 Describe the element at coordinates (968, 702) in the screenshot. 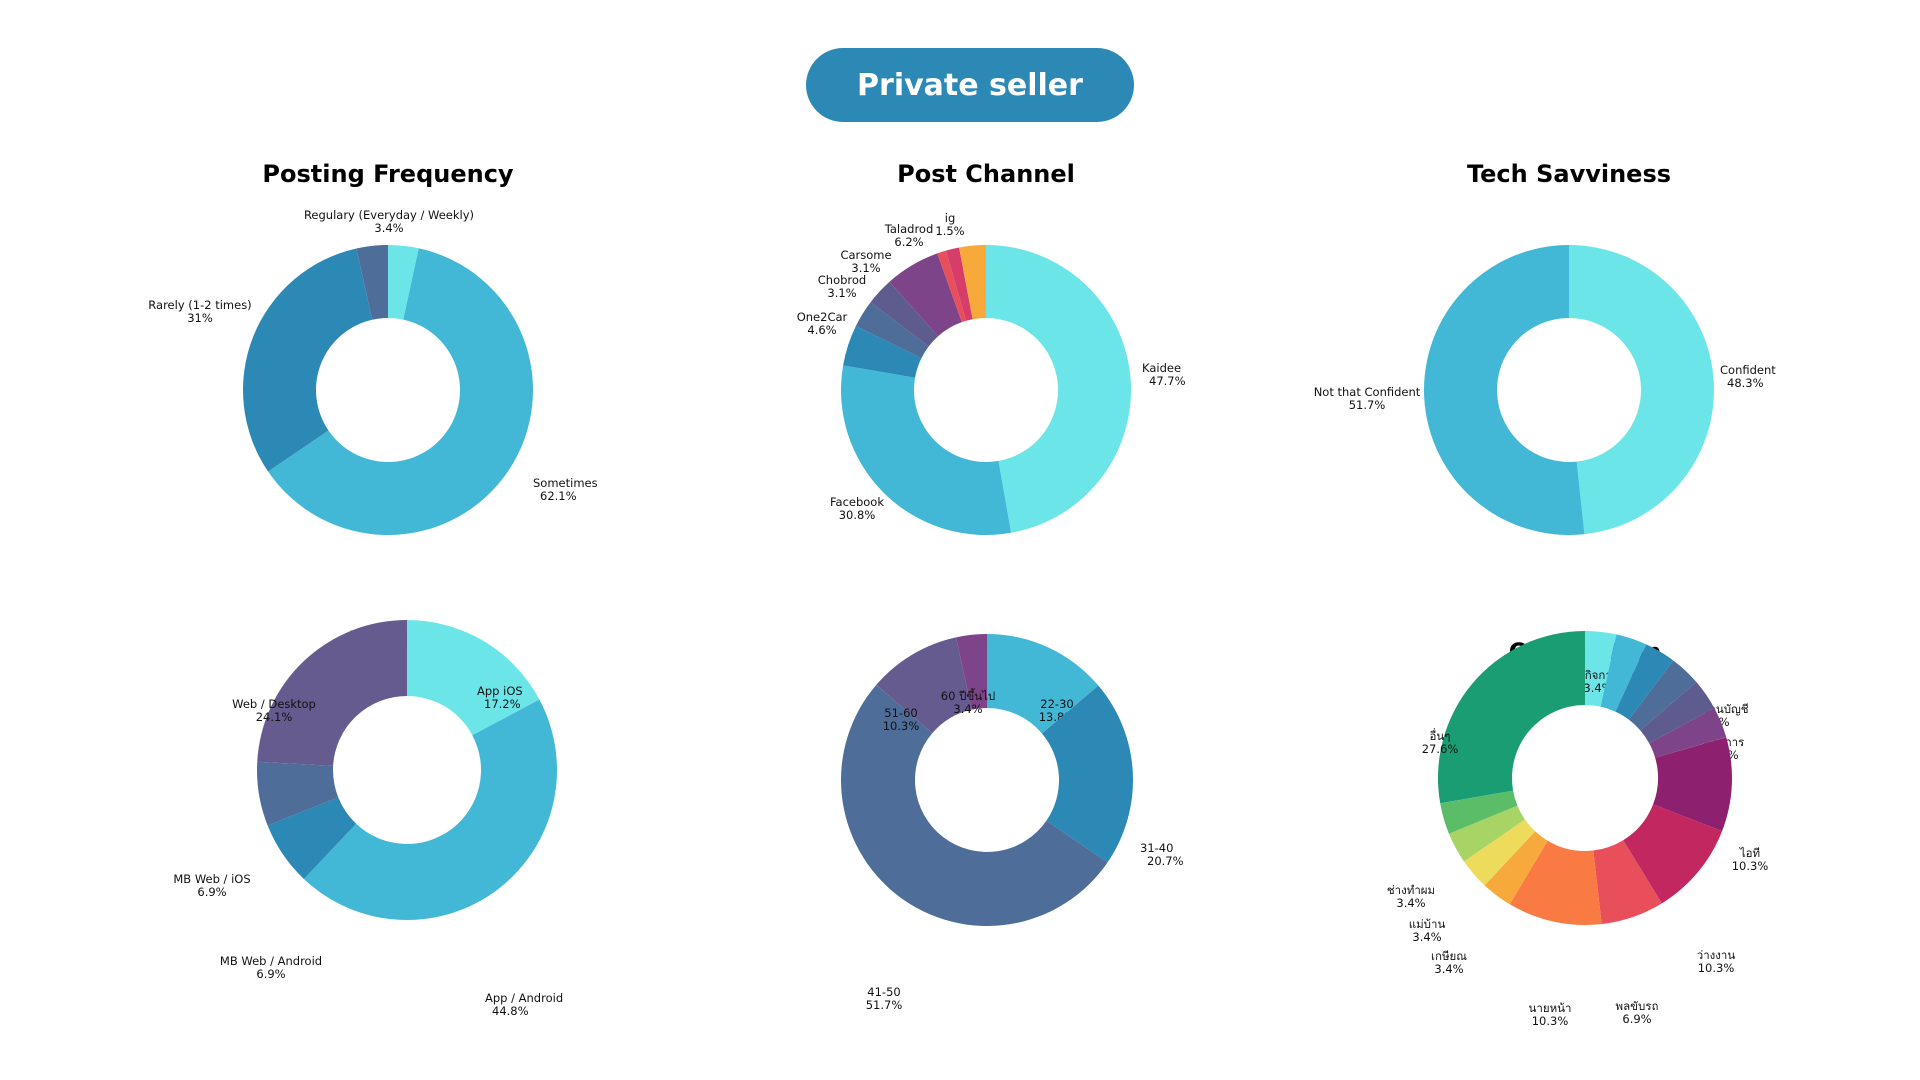

I see `slice-label: 60 ปีขึ้นไป 3.4%` at that location.